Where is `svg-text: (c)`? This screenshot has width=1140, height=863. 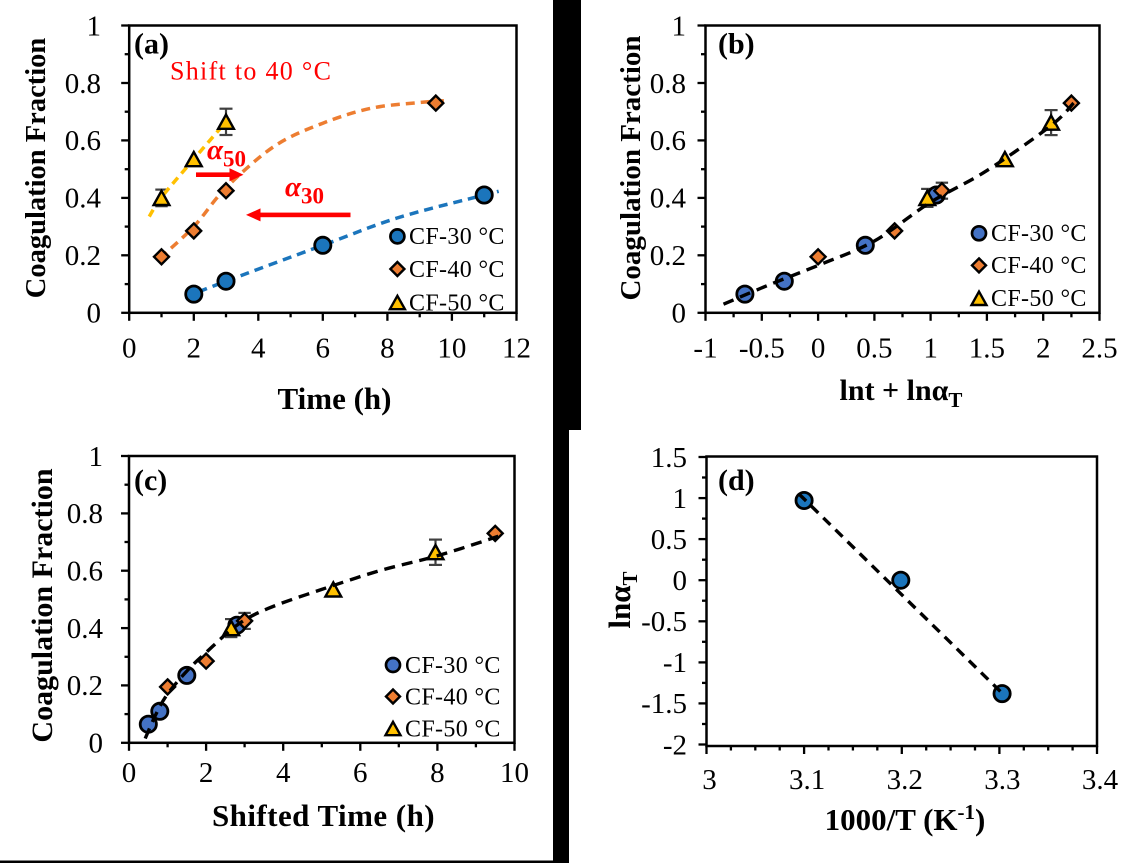 svg-text: (c) is located at coordinates (150, 480).